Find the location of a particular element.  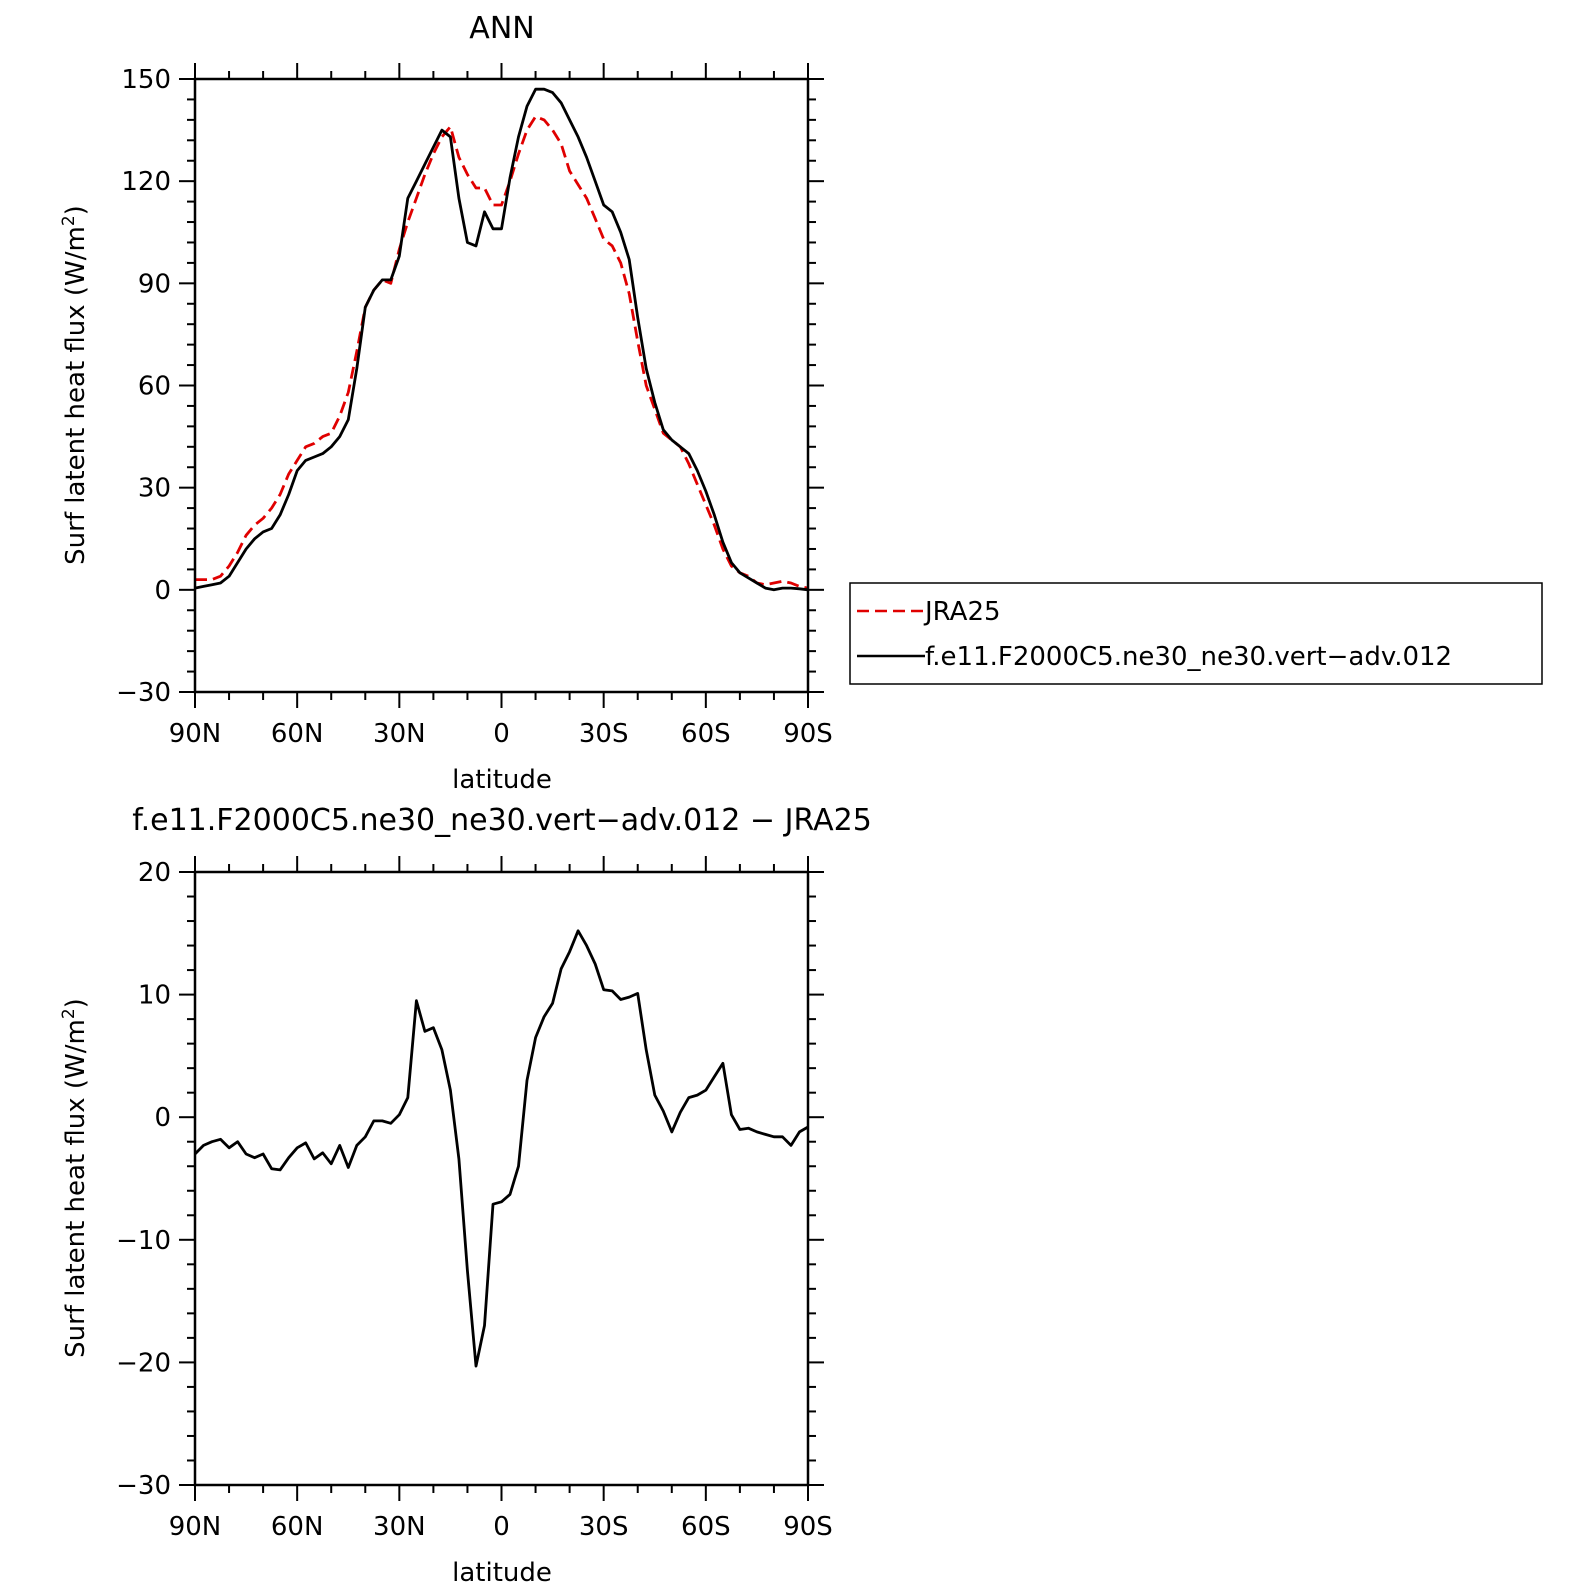

y-tick-label: 90 is located at coordinates (154, 284).